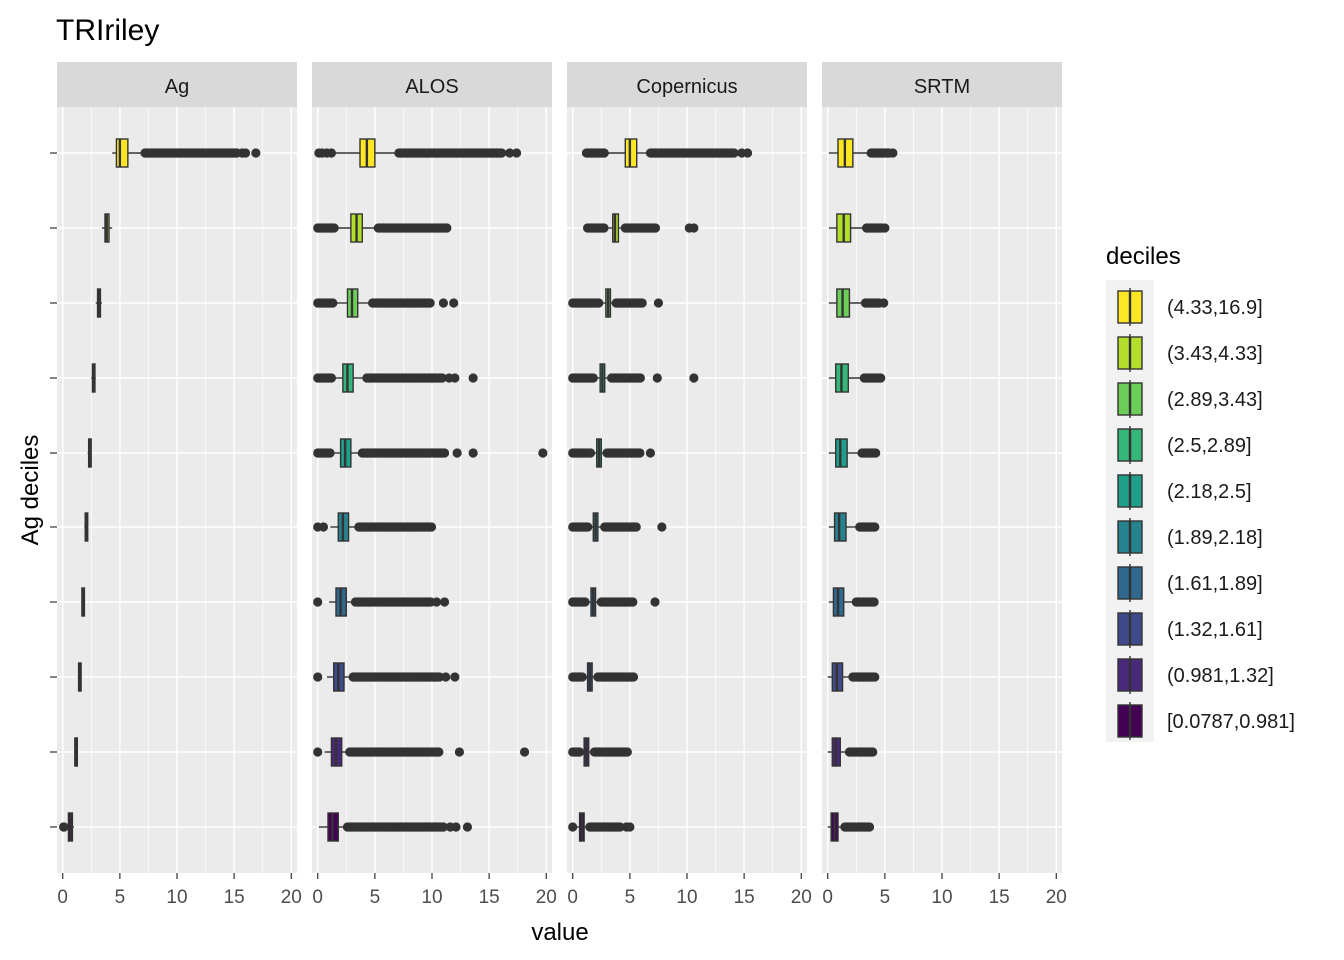 The image size is (1344, 960). What do you see at coordinates (559, 932) in the screenshot?
I see `x-axis-title: value` at bounding box center [559, 932].